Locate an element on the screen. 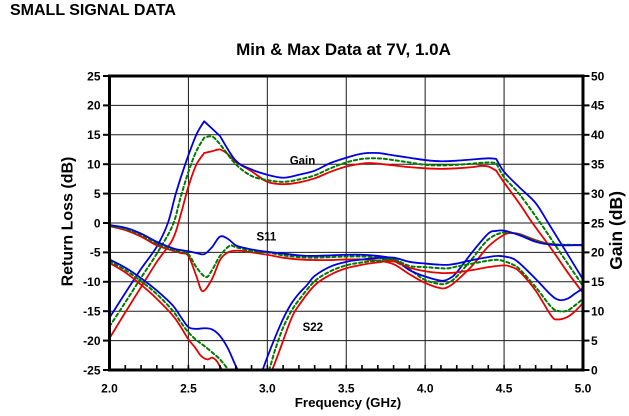 The image size is (629, 416). svg-text: Gain is located at coordinates (303, 162).